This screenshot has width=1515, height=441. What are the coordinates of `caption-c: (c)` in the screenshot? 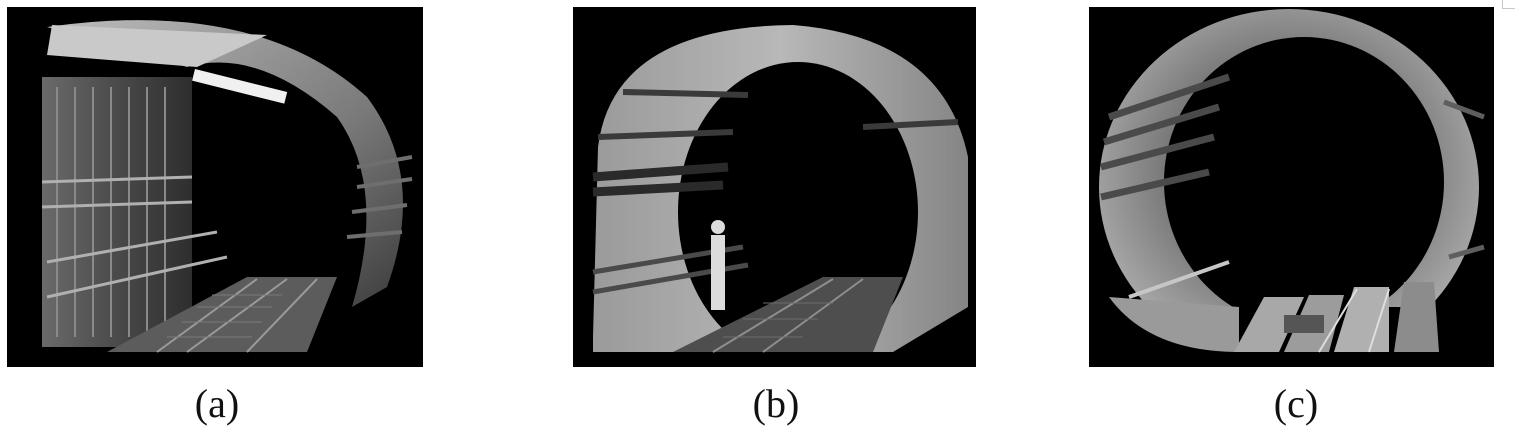 It's located at (1296, 403).